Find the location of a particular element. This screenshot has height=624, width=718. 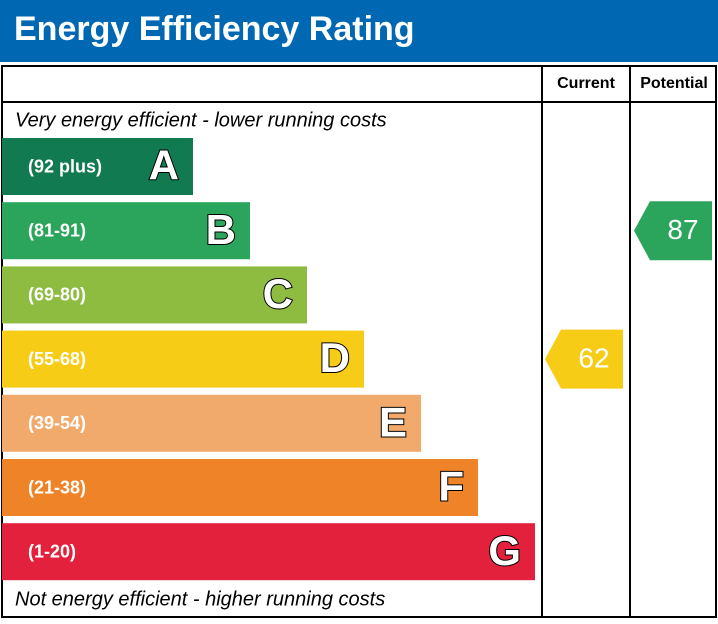

band-letter: C is located at coordinates (278, 293).